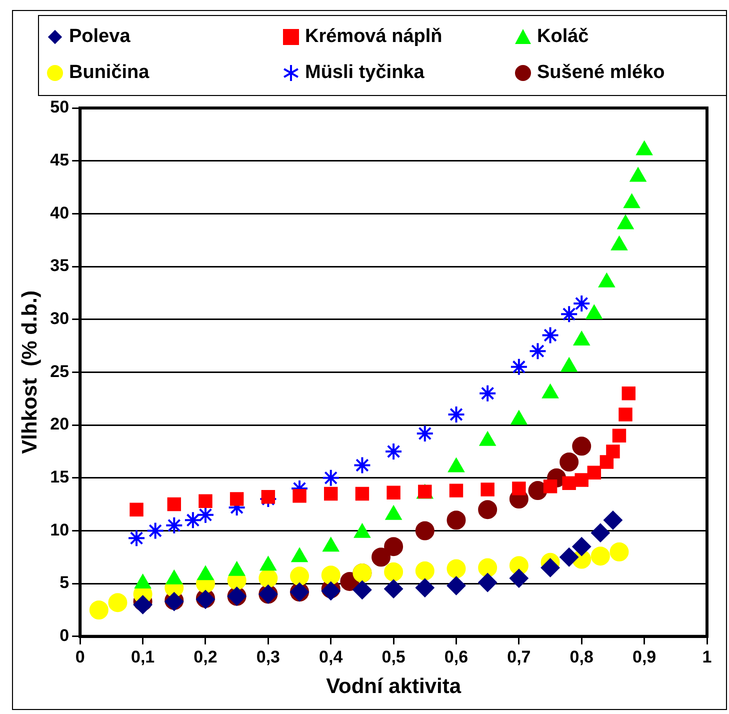 The image size is (729, 714). I want to click on y-tick-label: 20, so click(60, 424).